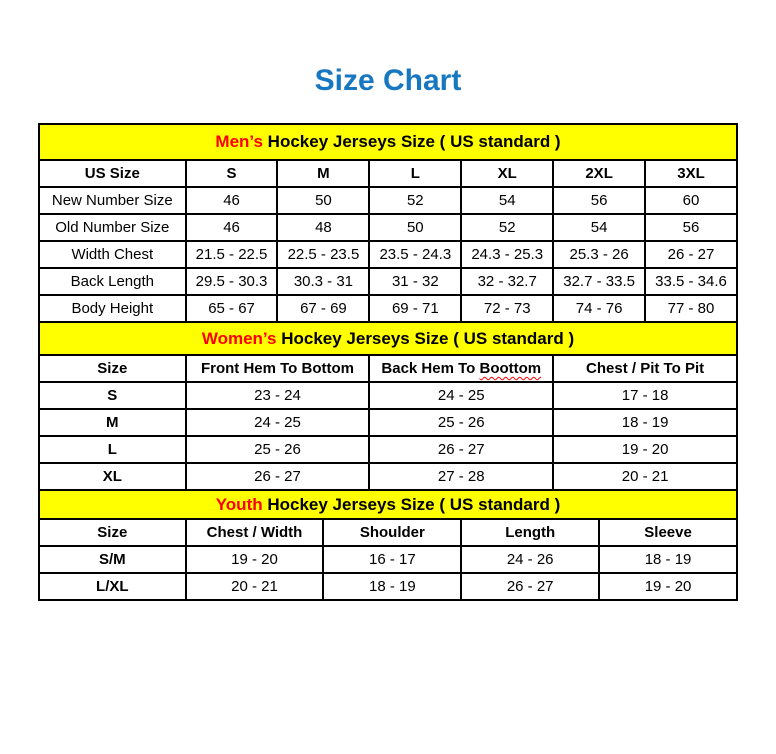 The height and width of the screenshot is (754, 776). Describe the element at coordinates (112, 559) in the screenshot. I see `youth-row-label-cell: S/M` at that location.